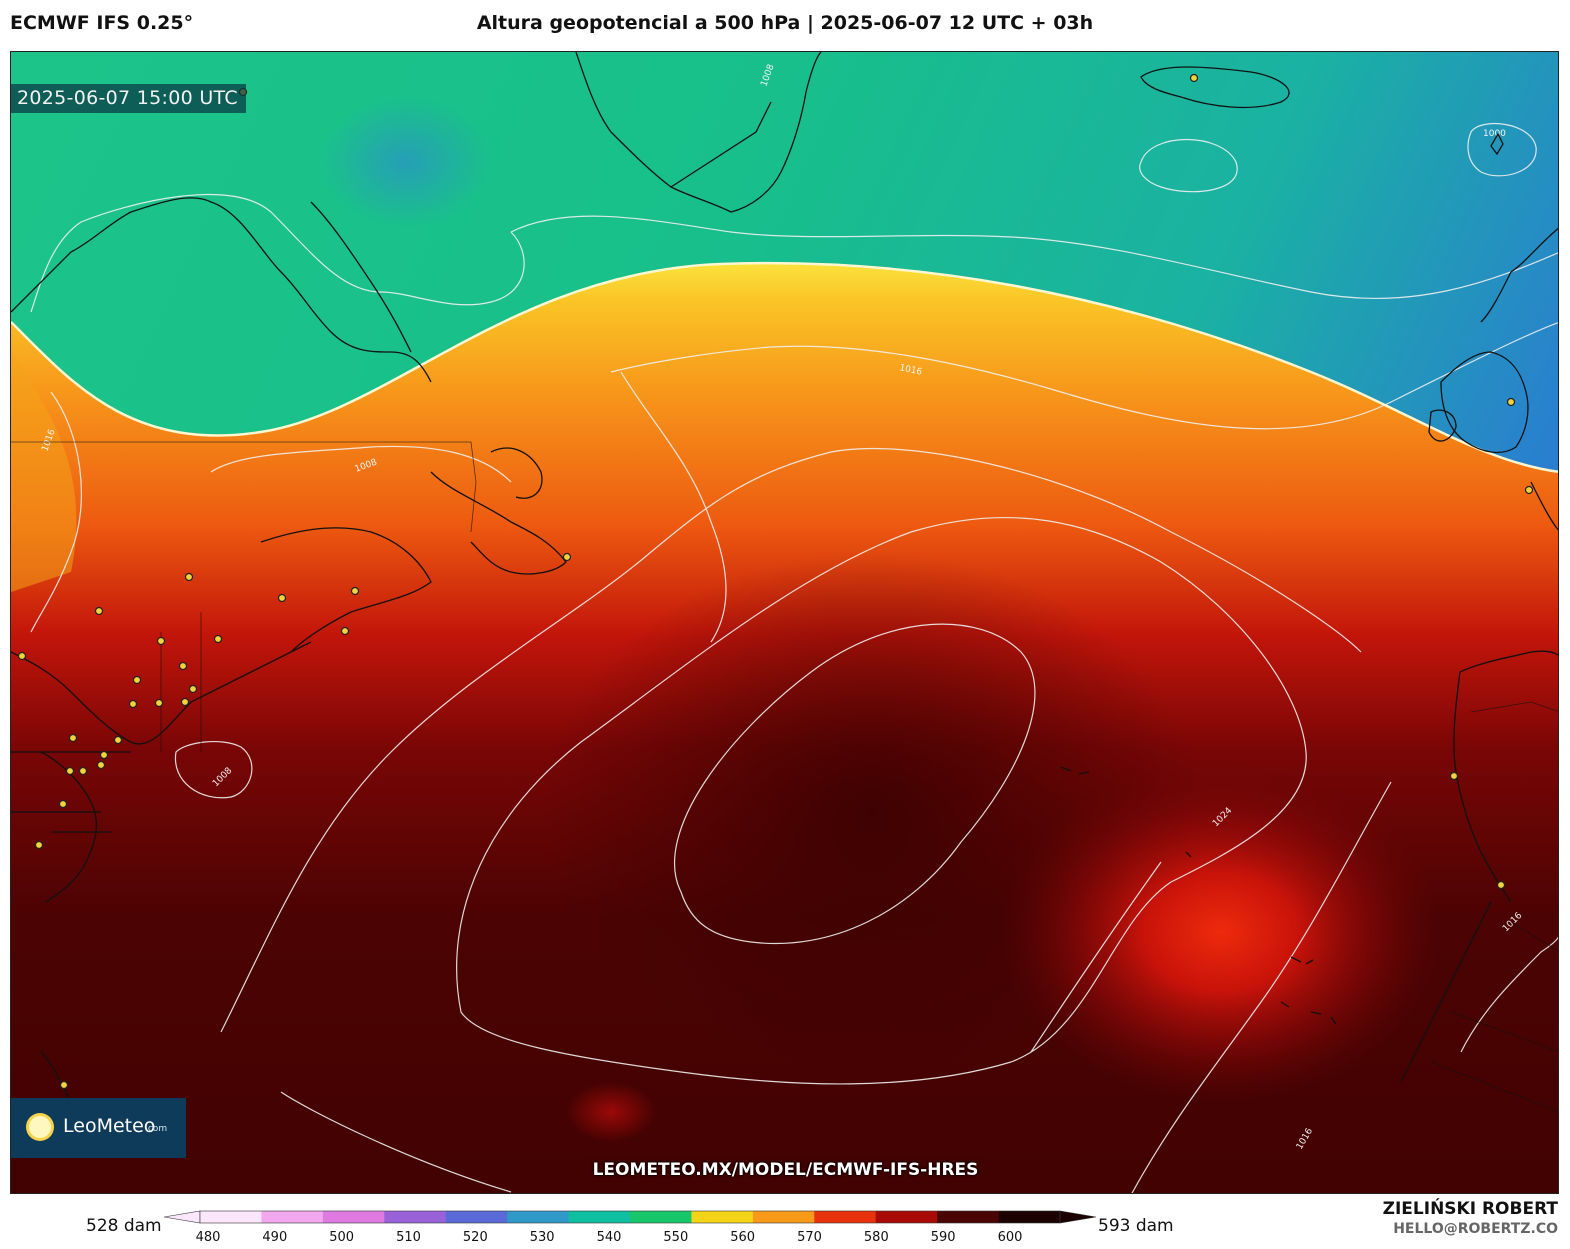 The height and width of the screenshot is (1249, 1570). Describe the element at coordinates (611, 1112) in the screenshot. I see `small-warm-spot` at that location.